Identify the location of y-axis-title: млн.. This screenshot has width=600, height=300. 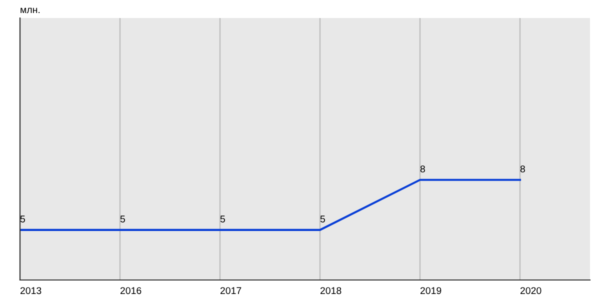
(30, 11).